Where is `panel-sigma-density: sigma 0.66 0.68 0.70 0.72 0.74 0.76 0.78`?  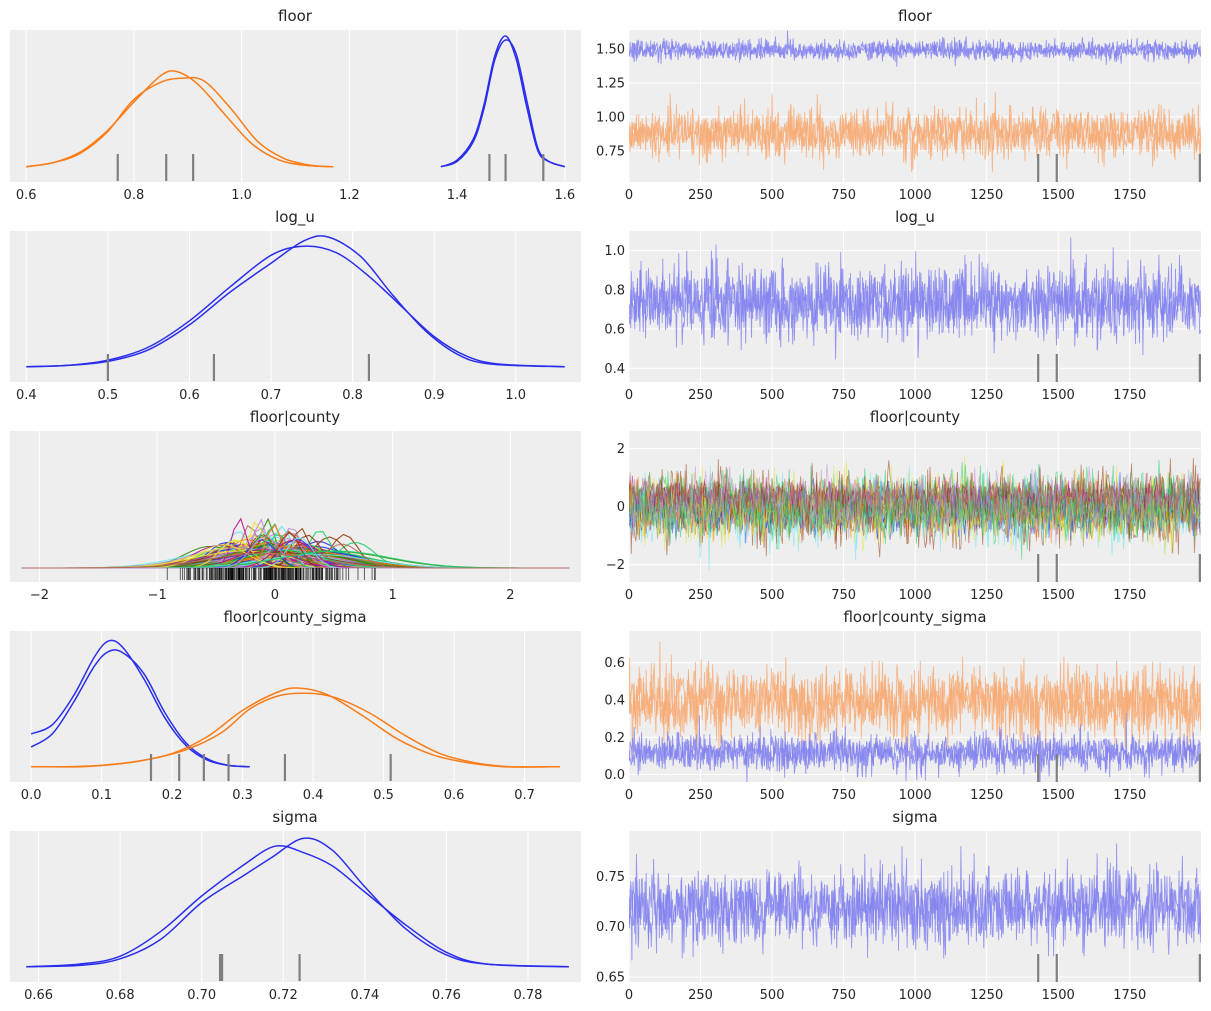
panel-sigma-density: sigma 0.66 0.68 0.70 0.72 0.74 0.76 0.78 is located at coordinates (295, 905).